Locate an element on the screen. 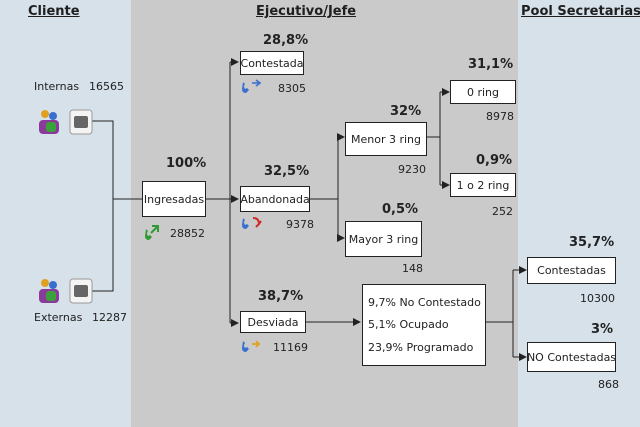 Image resolution: width=640 pixels, height=427 pixels. external-users-phone-icon is located at coordinates (66, 291).